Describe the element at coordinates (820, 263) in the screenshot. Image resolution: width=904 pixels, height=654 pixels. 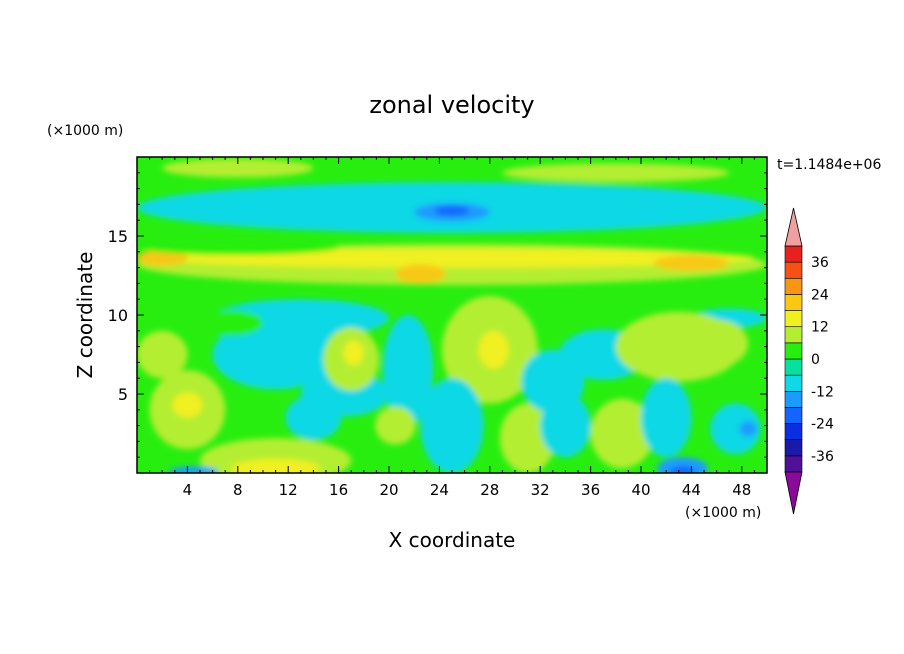
I see `colorbar-tick-label: 36` at that location.